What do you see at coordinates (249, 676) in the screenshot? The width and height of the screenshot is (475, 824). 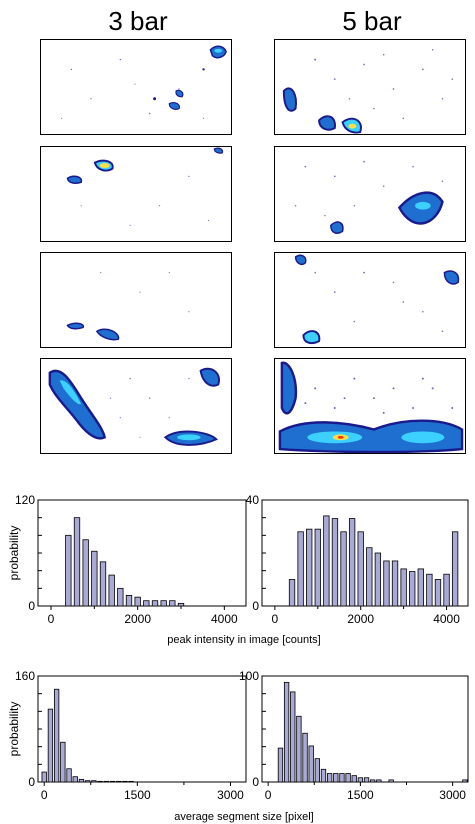 I see `y-tick-label: 100` at bounding box center [249, 676].